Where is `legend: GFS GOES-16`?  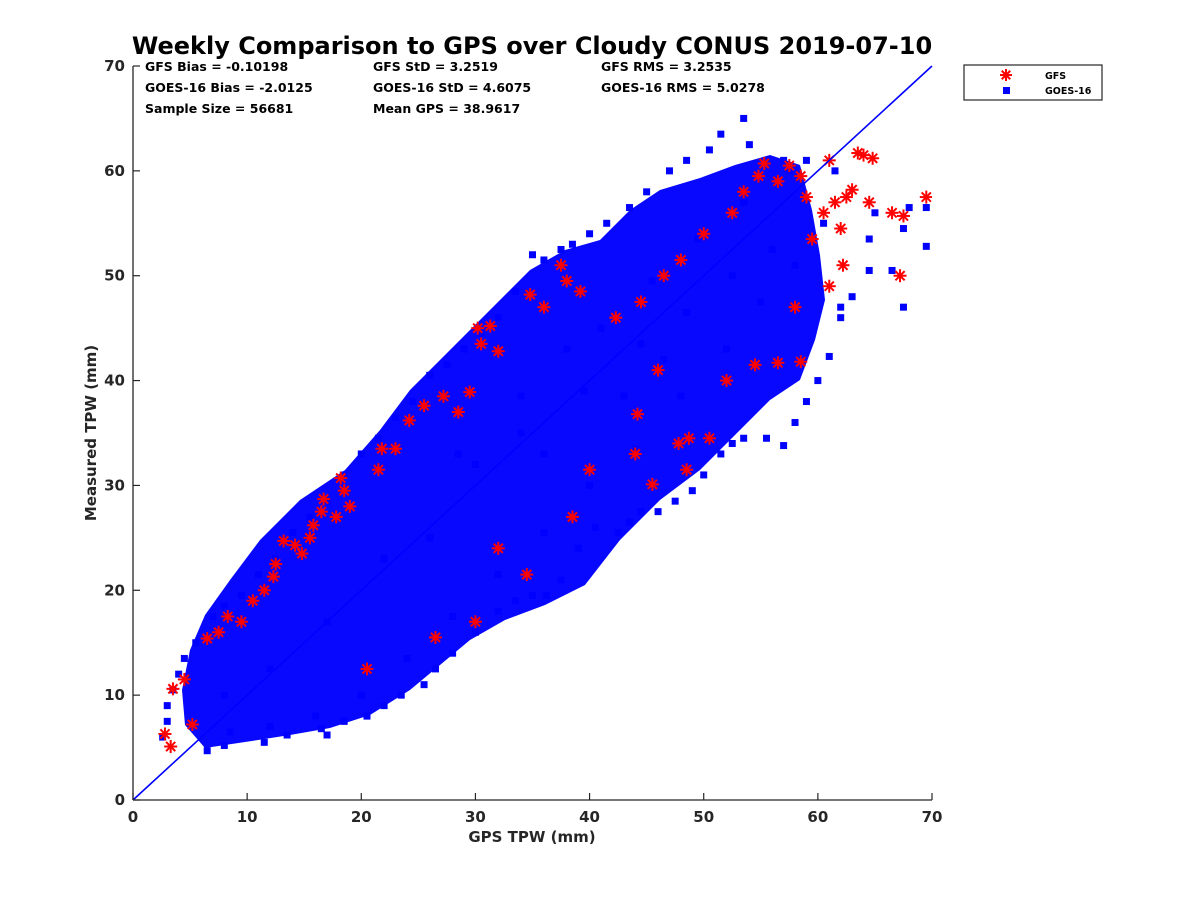
legend: GFS GOES-16 is located at coordinates (1033, 82).